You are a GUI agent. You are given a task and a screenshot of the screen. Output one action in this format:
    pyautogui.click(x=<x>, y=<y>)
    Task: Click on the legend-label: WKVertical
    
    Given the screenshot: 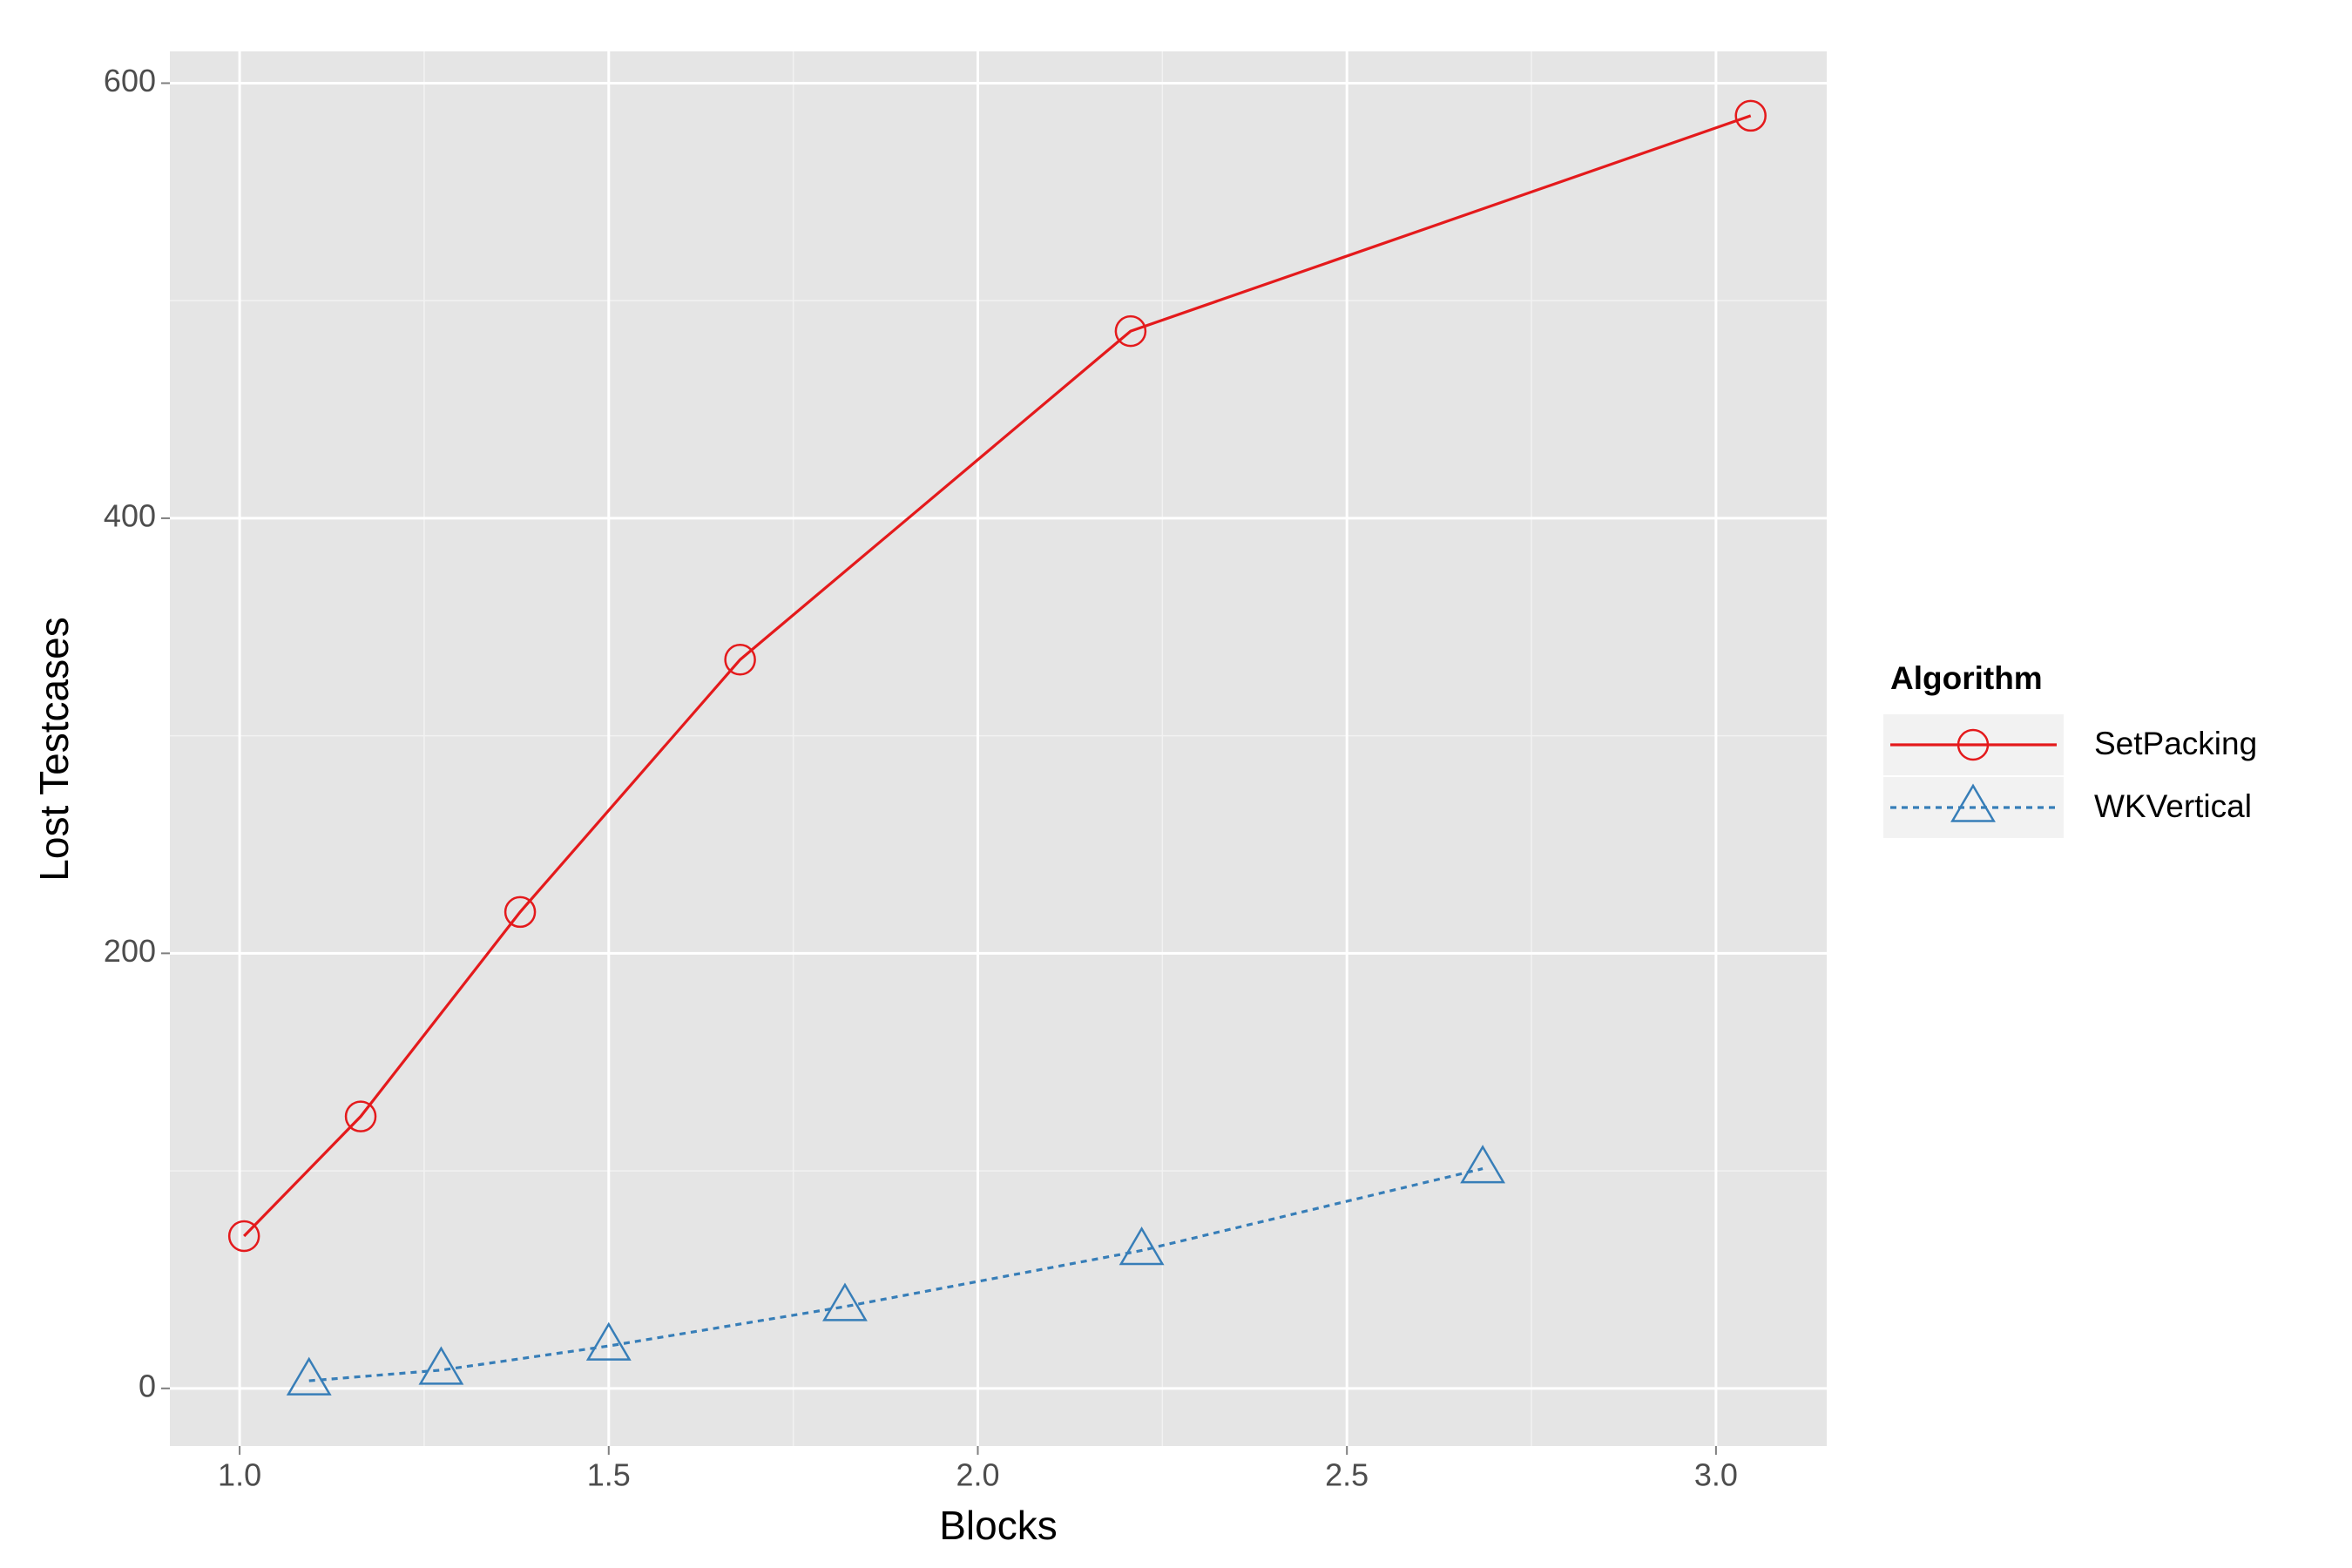 What is the action you would take?
    pyautogui.click(x=2173, y=806)
    